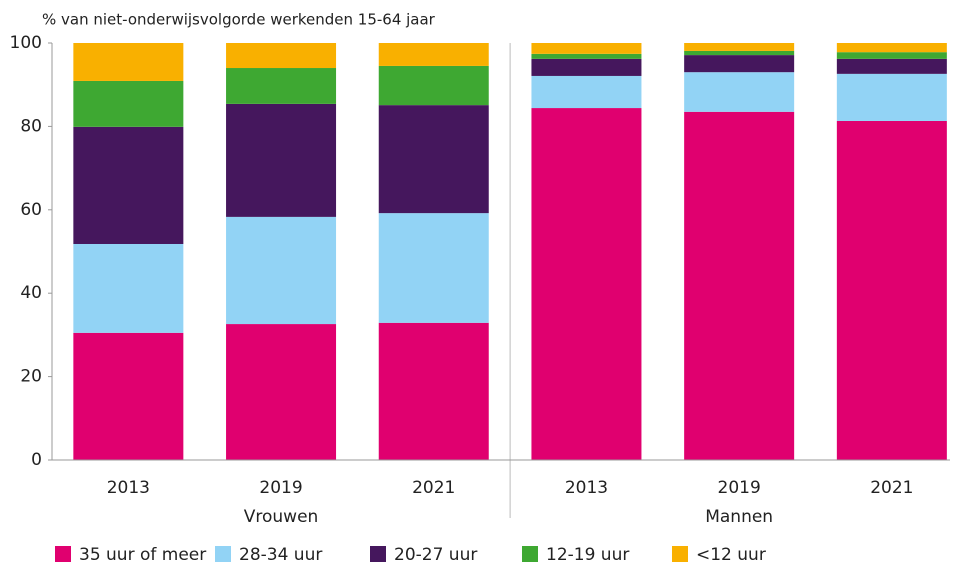  What do you see at coordinates (31, 210) in the screenshot?
I see `y-tick-label: 60` at bounding box center [31, 210].